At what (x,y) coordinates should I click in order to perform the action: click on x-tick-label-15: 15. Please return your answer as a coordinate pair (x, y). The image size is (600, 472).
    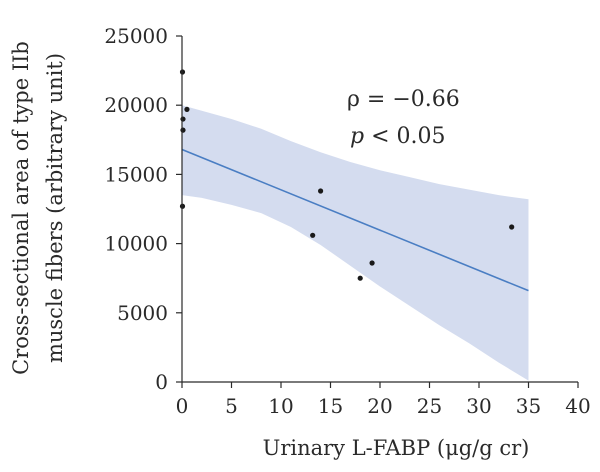
    Looking at the image, I should click on (330, 406).